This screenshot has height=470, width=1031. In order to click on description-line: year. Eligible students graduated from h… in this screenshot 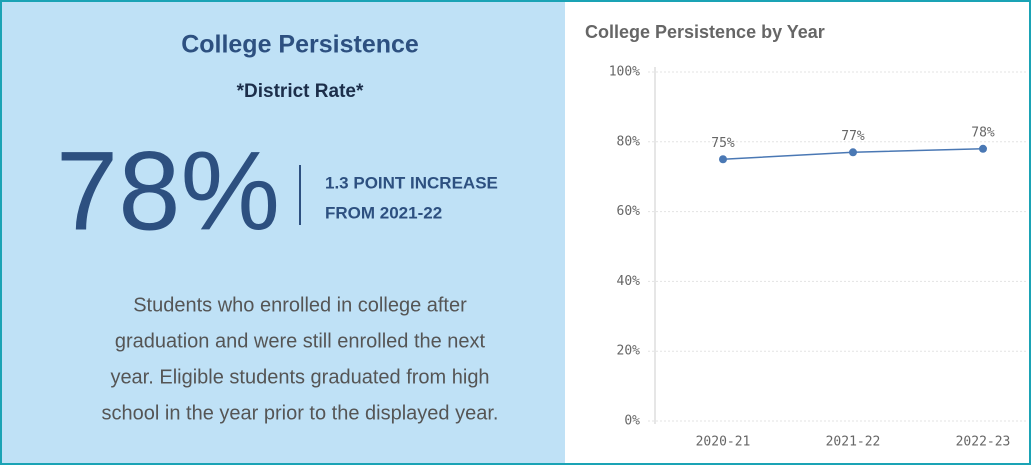, I will do `click(299, 377)`.